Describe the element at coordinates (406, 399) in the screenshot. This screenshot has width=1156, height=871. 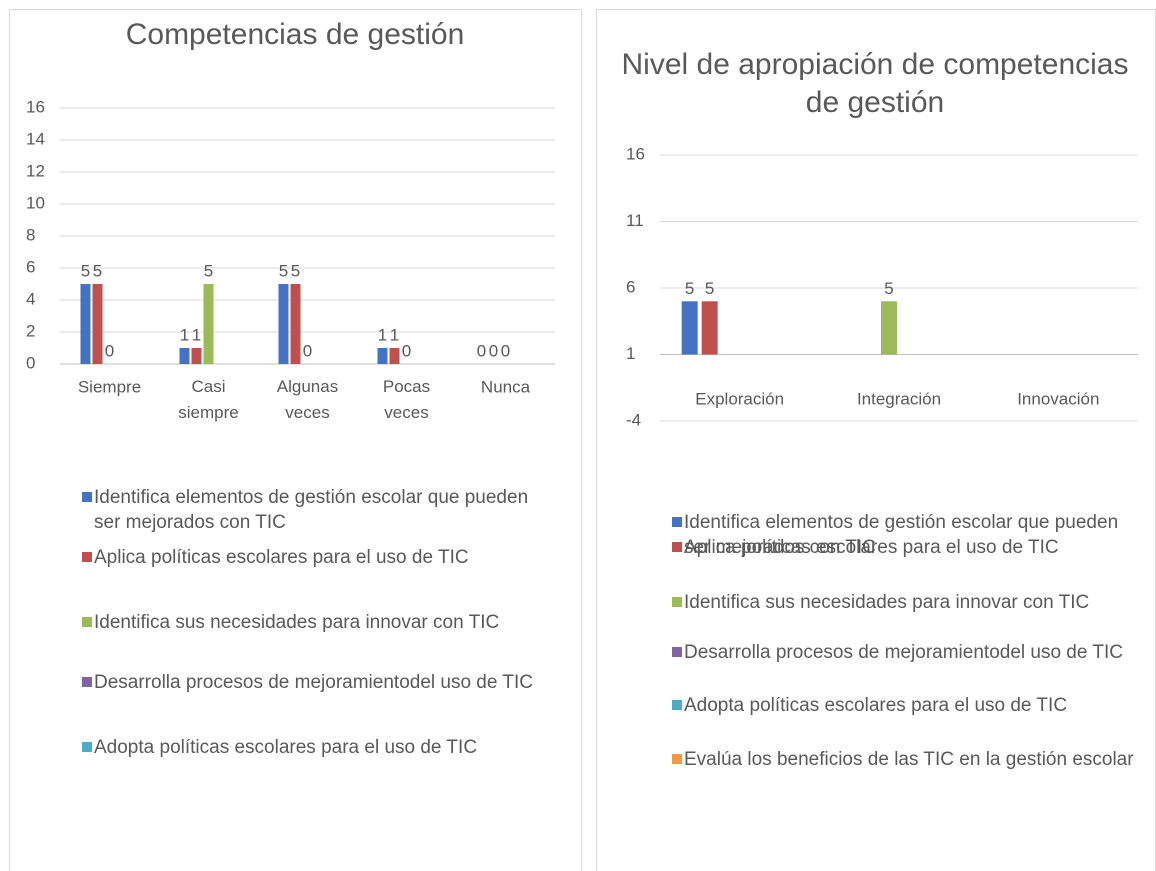
I see `x-tick-label: Pocas veces` at that location.